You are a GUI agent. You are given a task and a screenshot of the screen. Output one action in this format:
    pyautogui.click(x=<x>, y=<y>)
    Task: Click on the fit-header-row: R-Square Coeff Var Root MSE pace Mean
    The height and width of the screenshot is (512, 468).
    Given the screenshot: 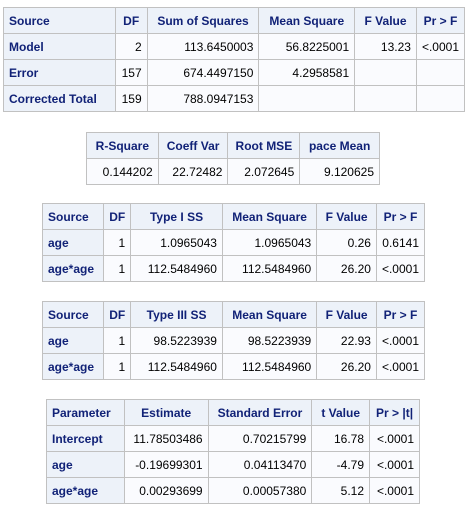 What is the action you would take?
    pyautogui.click(x=233, y=145)
    